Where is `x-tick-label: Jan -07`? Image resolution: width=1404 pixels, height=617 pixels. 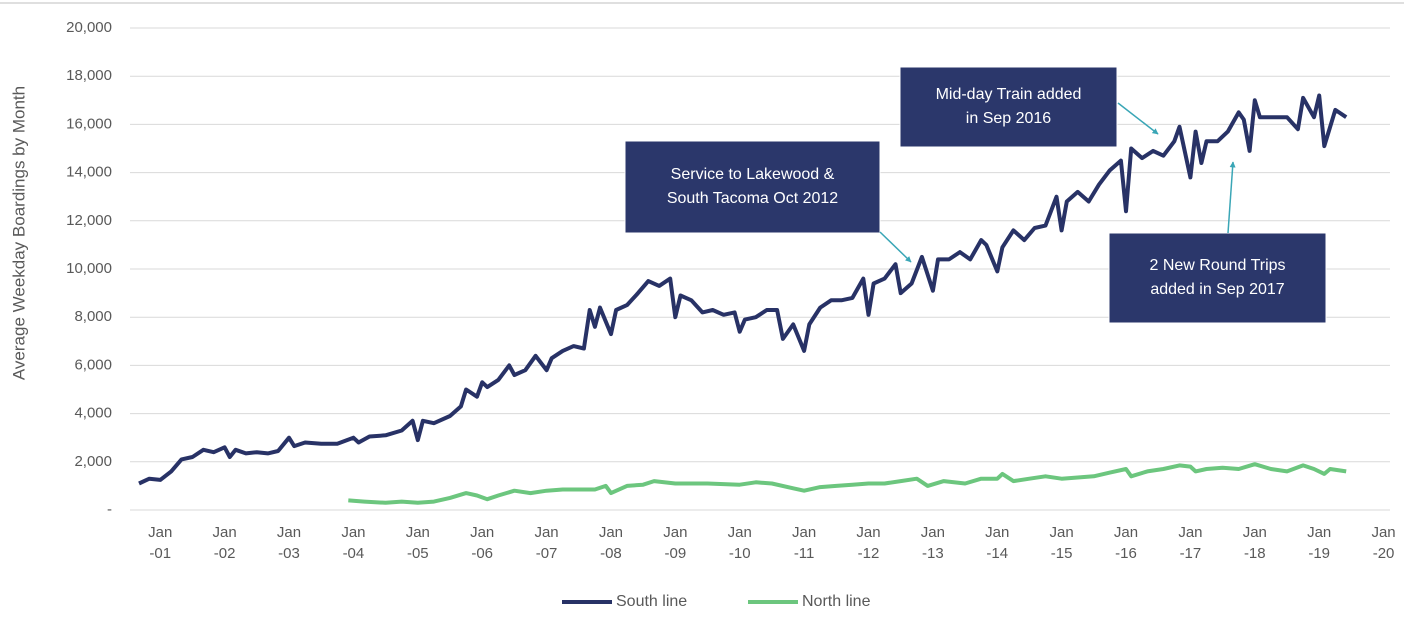
x-tick-label: Jan -07 is located at coordinates (546, 543).